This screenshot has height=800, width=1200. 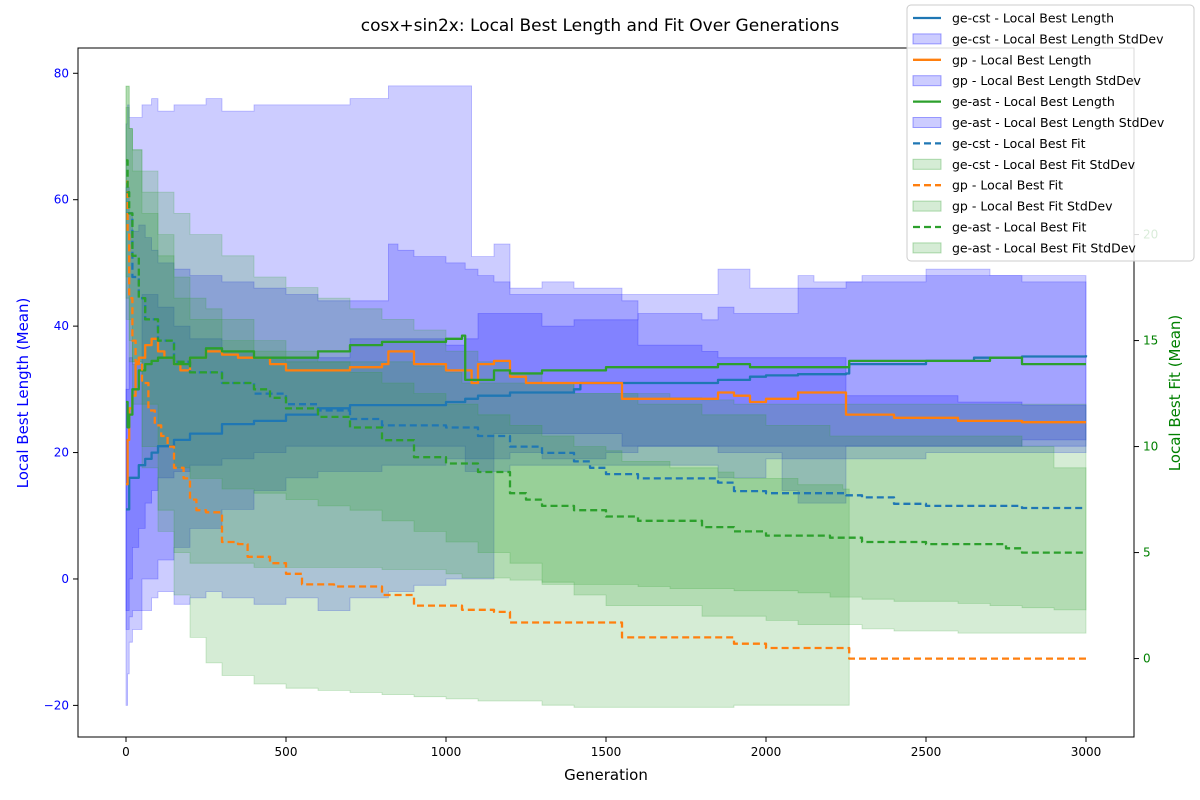 What do you see at coordinates (65, 579) in the screenshot?
I see `y-left-tick-label: 0` at bounding box center [65, 579].